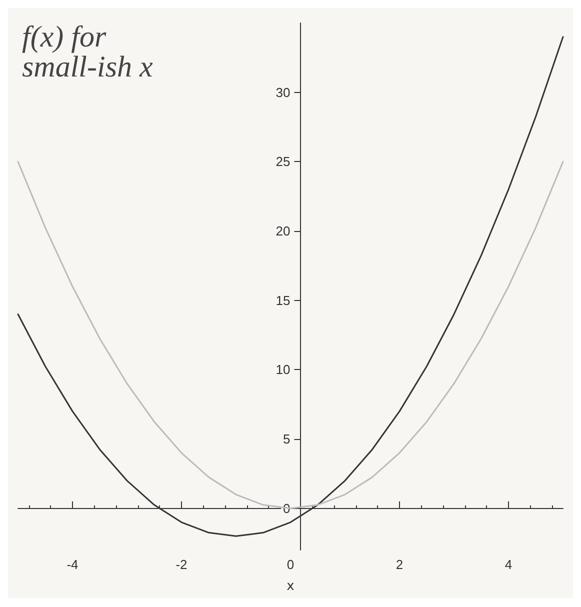 The image size is (581, 607). What do you see at coordinates (72, 564) in the screenshot?
I see `x-tick-label: -4` at bounding box center [72, 564].